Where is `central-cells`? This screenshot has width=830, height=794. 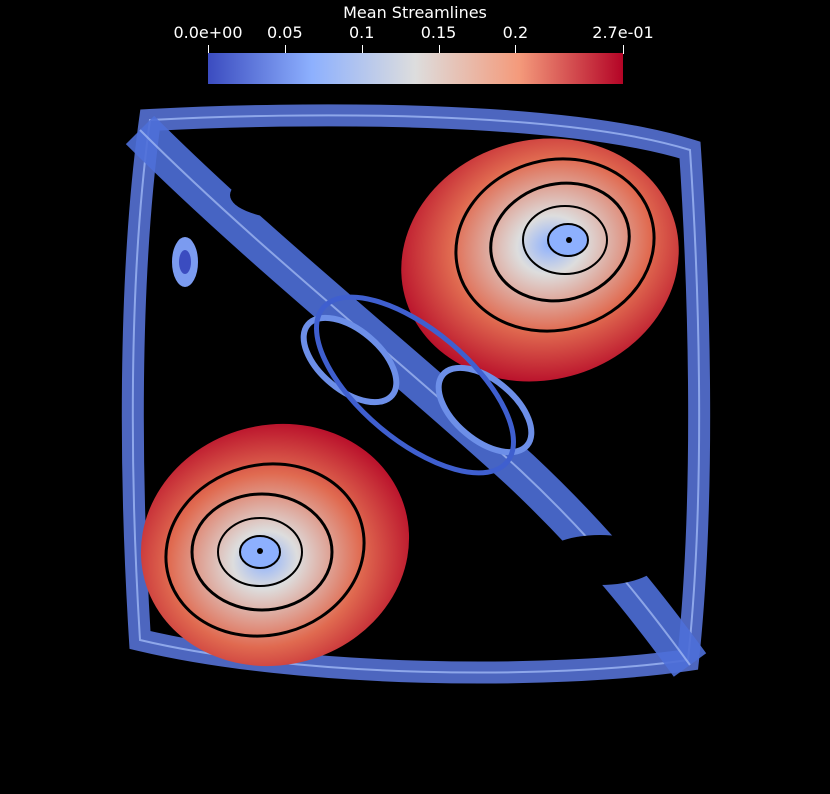 central-cells is located at coordinates (417, 385).